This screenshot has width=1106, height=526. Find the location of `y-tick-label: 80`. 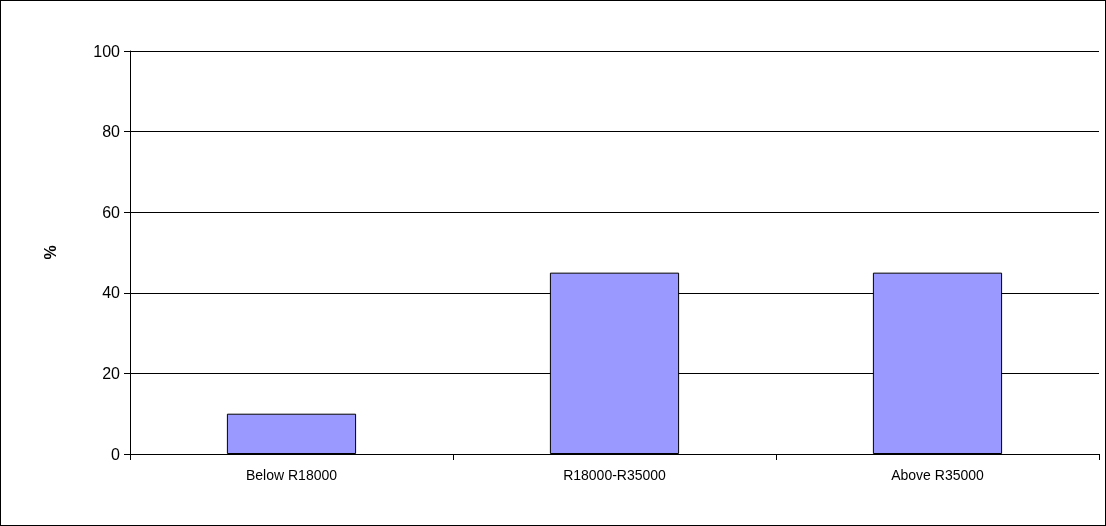

y-tick-label: 80 is located at coordinates (111, 132).